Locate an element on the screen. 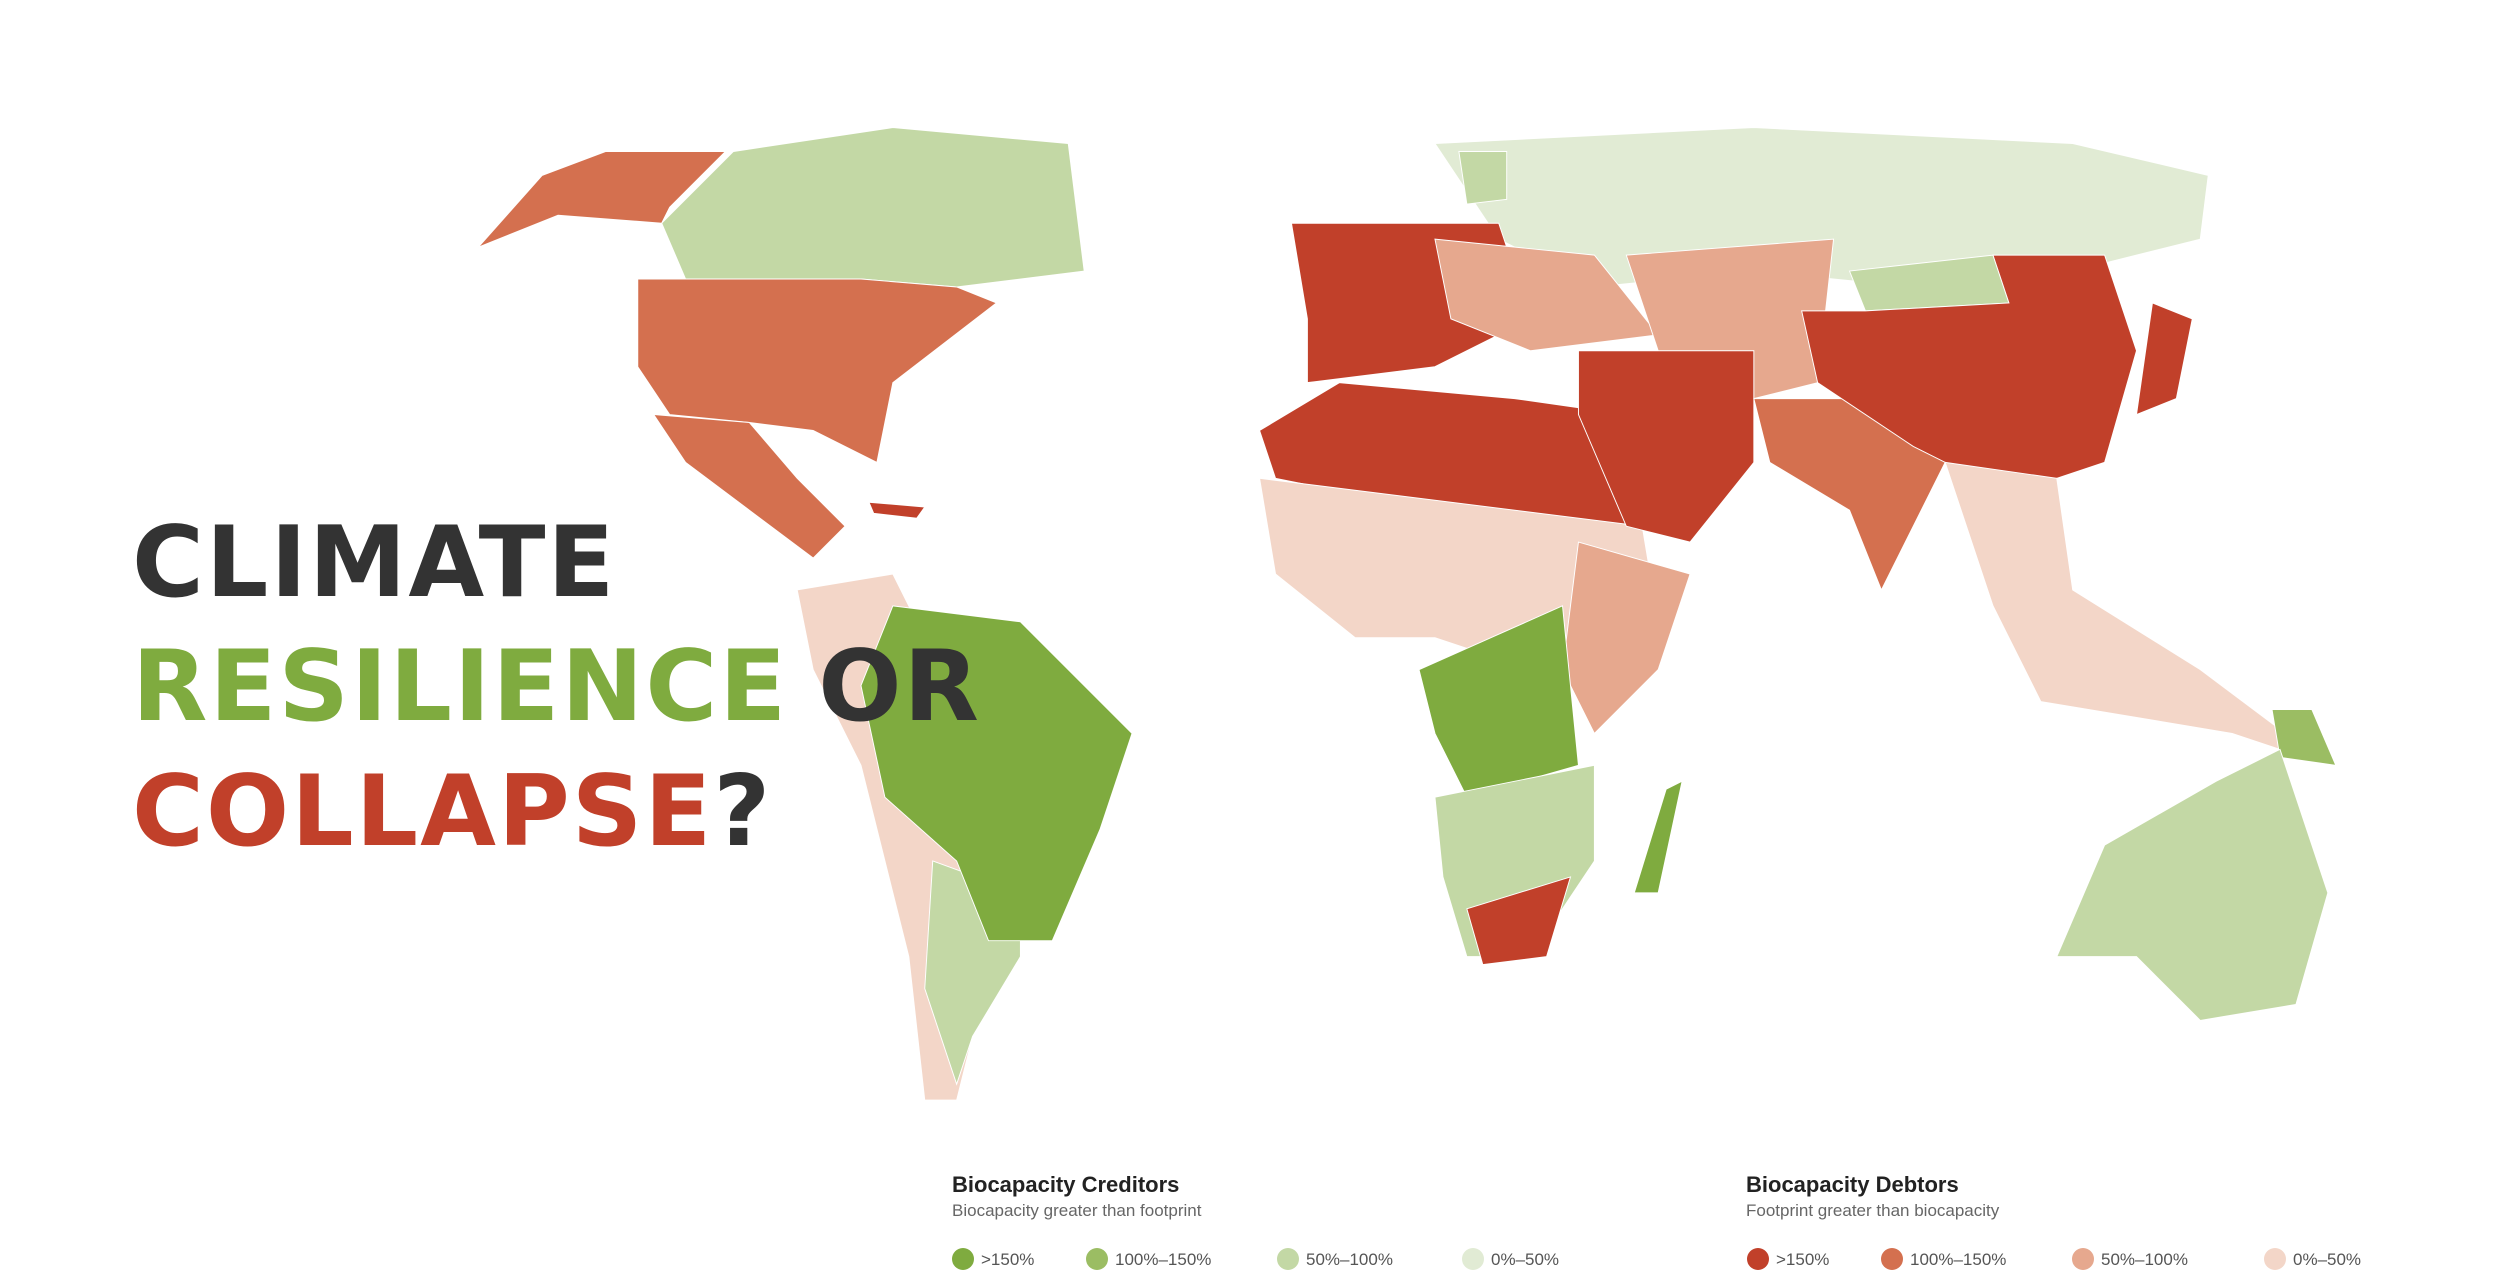  headline-word: ? is located at coordinates (742, 812).